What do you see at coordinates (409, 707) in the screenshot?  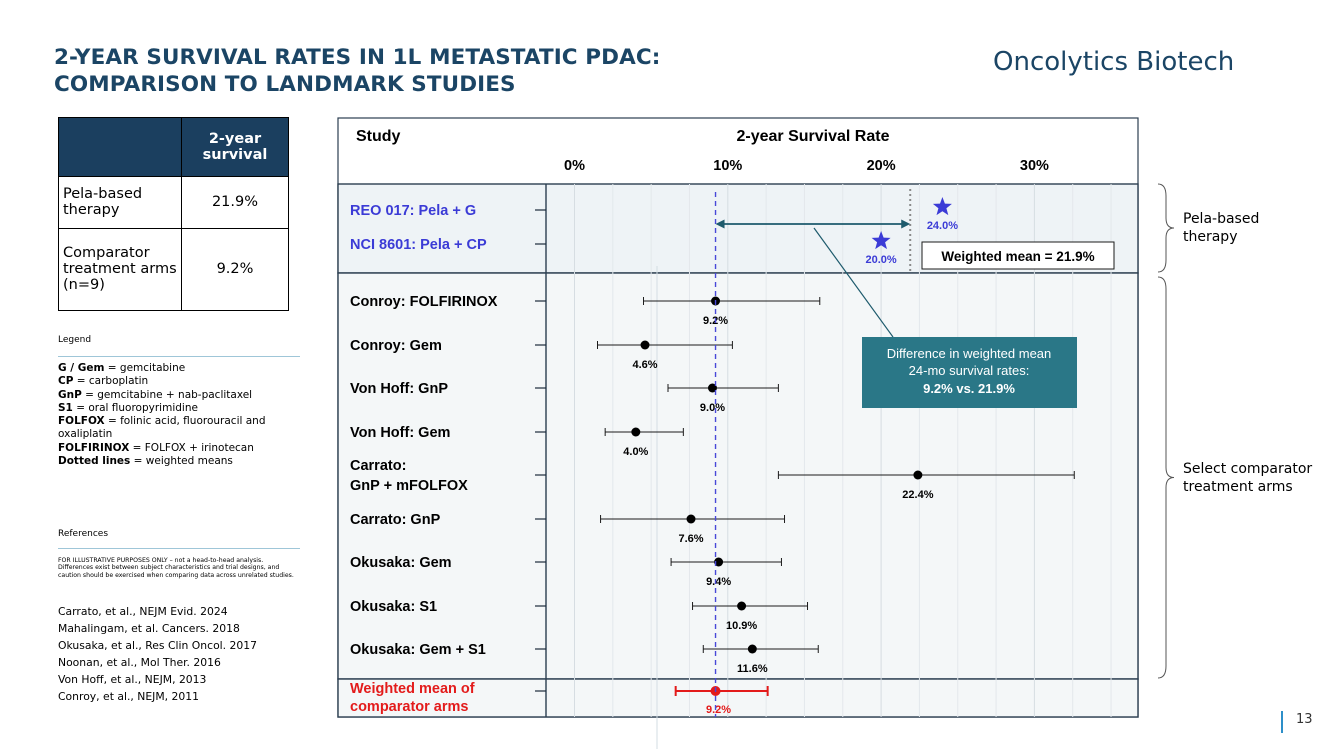 I see `weighted-mean-row-label: comparator arms` at bounding box center [409, 707].